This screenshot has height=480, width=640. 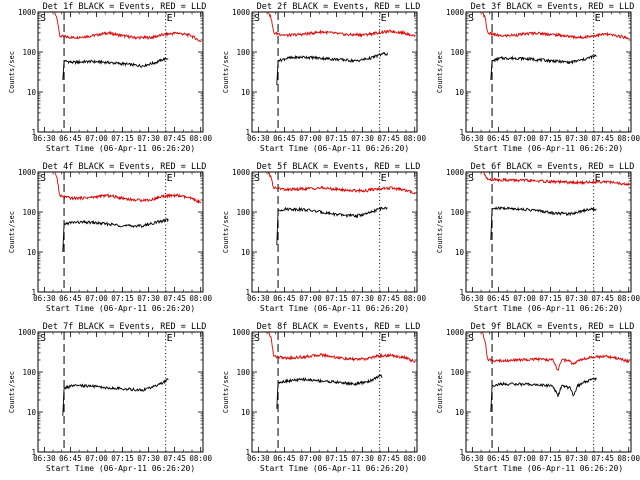 I want to click on panel-title: Det 2f BLACK = Events, RED = LLD, so click(x=339, y=7).